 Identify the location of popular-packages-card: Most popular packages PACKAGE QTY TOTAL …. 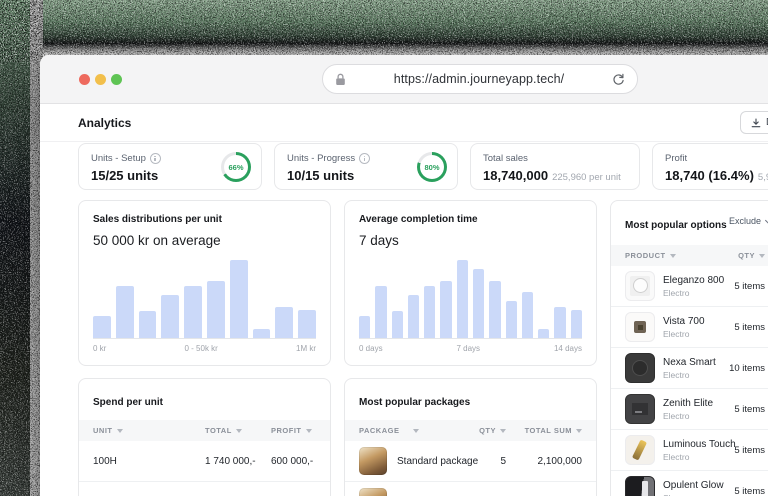
(470, 437).